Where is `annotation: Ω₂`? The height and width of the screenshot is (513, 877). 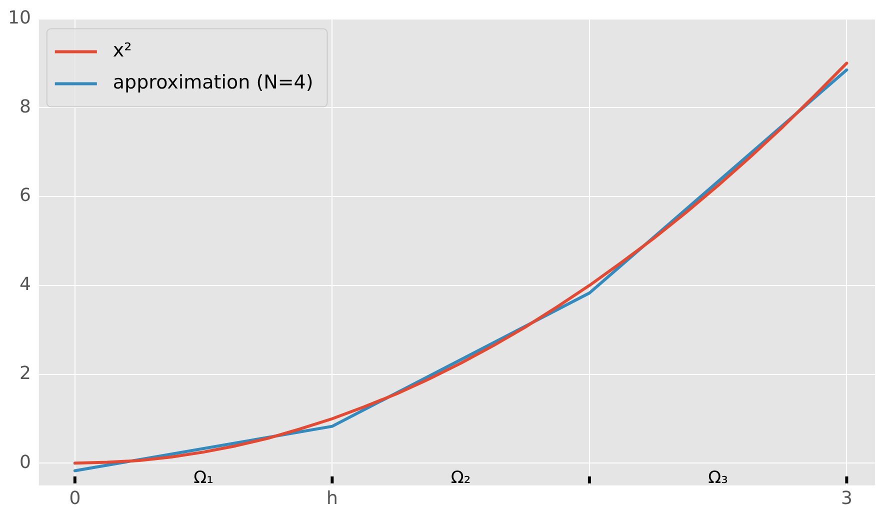
annotation: Ω₂ is located at coordinates (460, 478).